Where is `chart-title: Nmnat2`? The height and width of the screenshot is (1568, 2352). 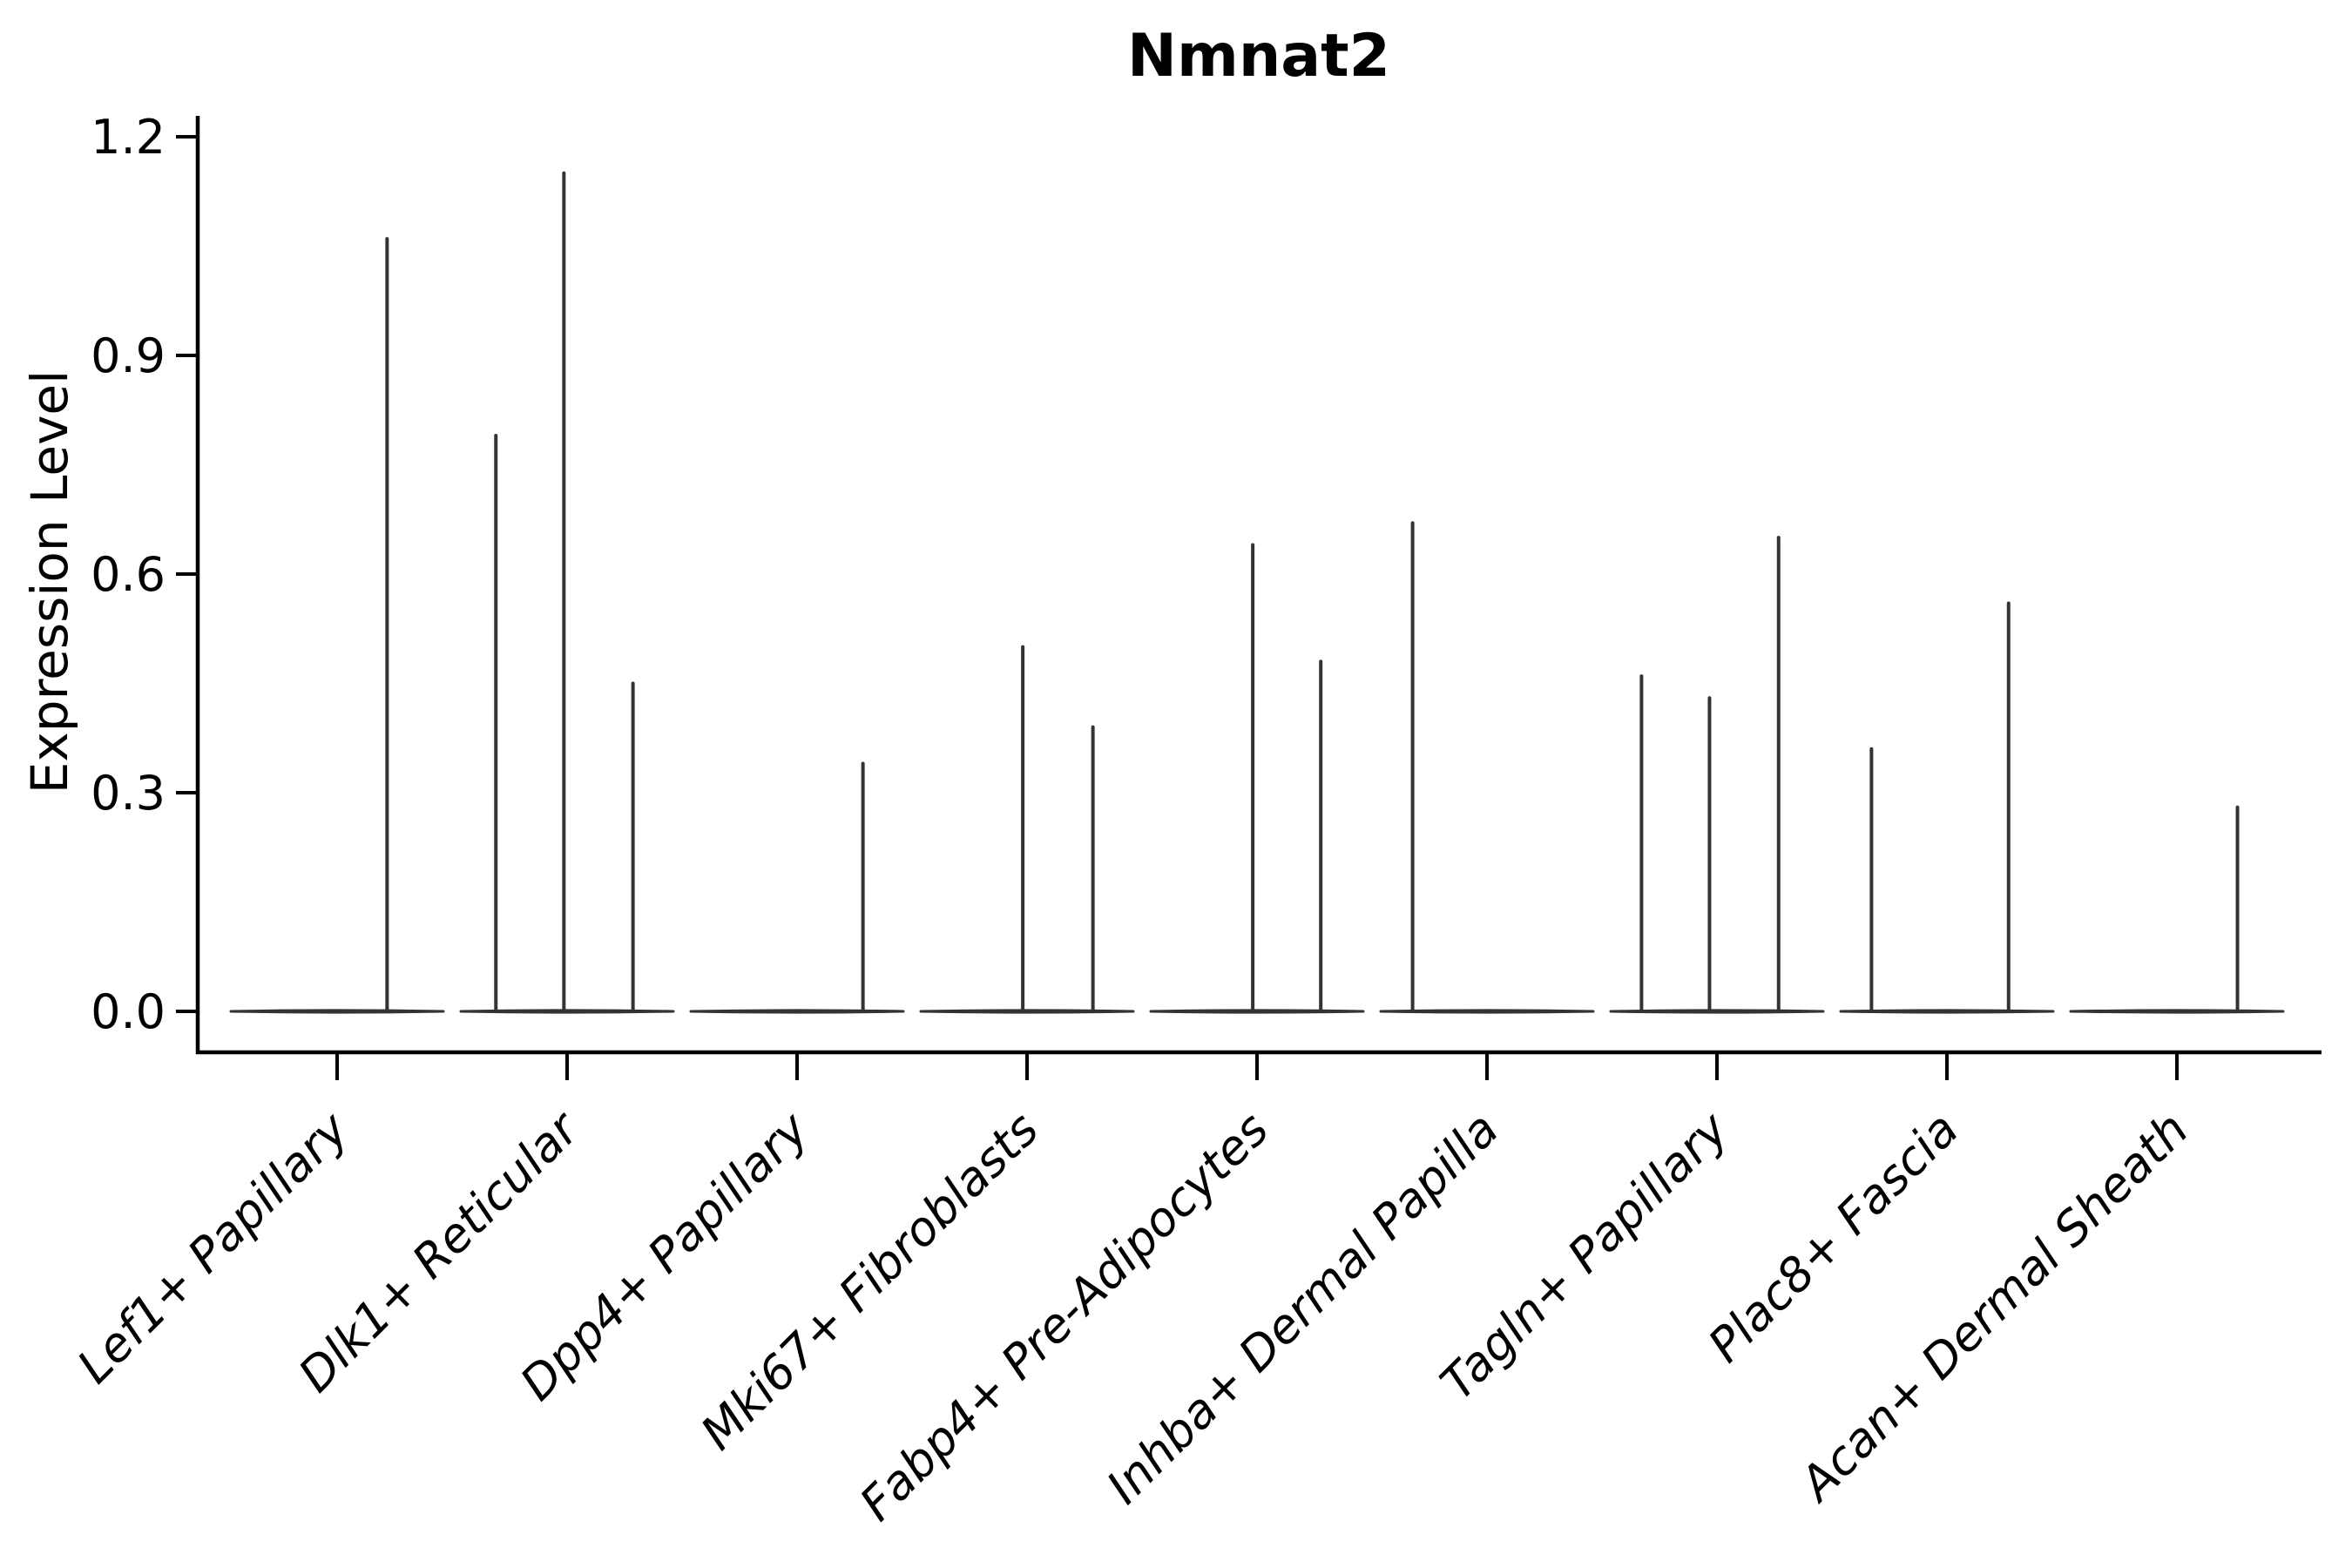
chart-title: Nmnat2 is located at coordinates (1258, 56).